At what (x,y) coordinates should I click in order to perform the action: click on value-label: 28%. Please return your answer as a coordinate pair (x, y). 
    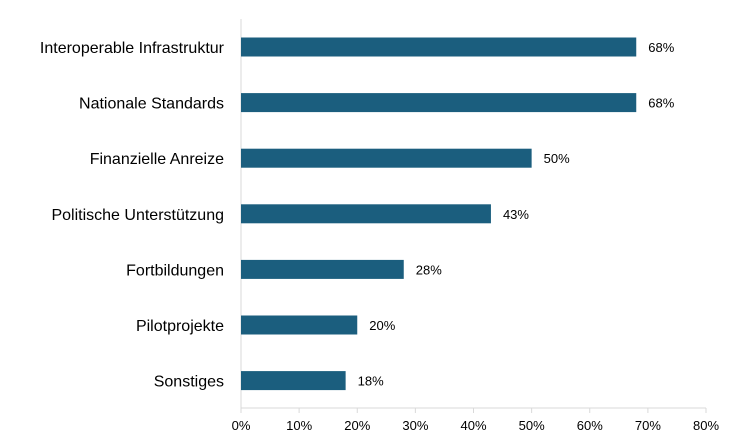
    Looking at the image, I should click on (429, 269).